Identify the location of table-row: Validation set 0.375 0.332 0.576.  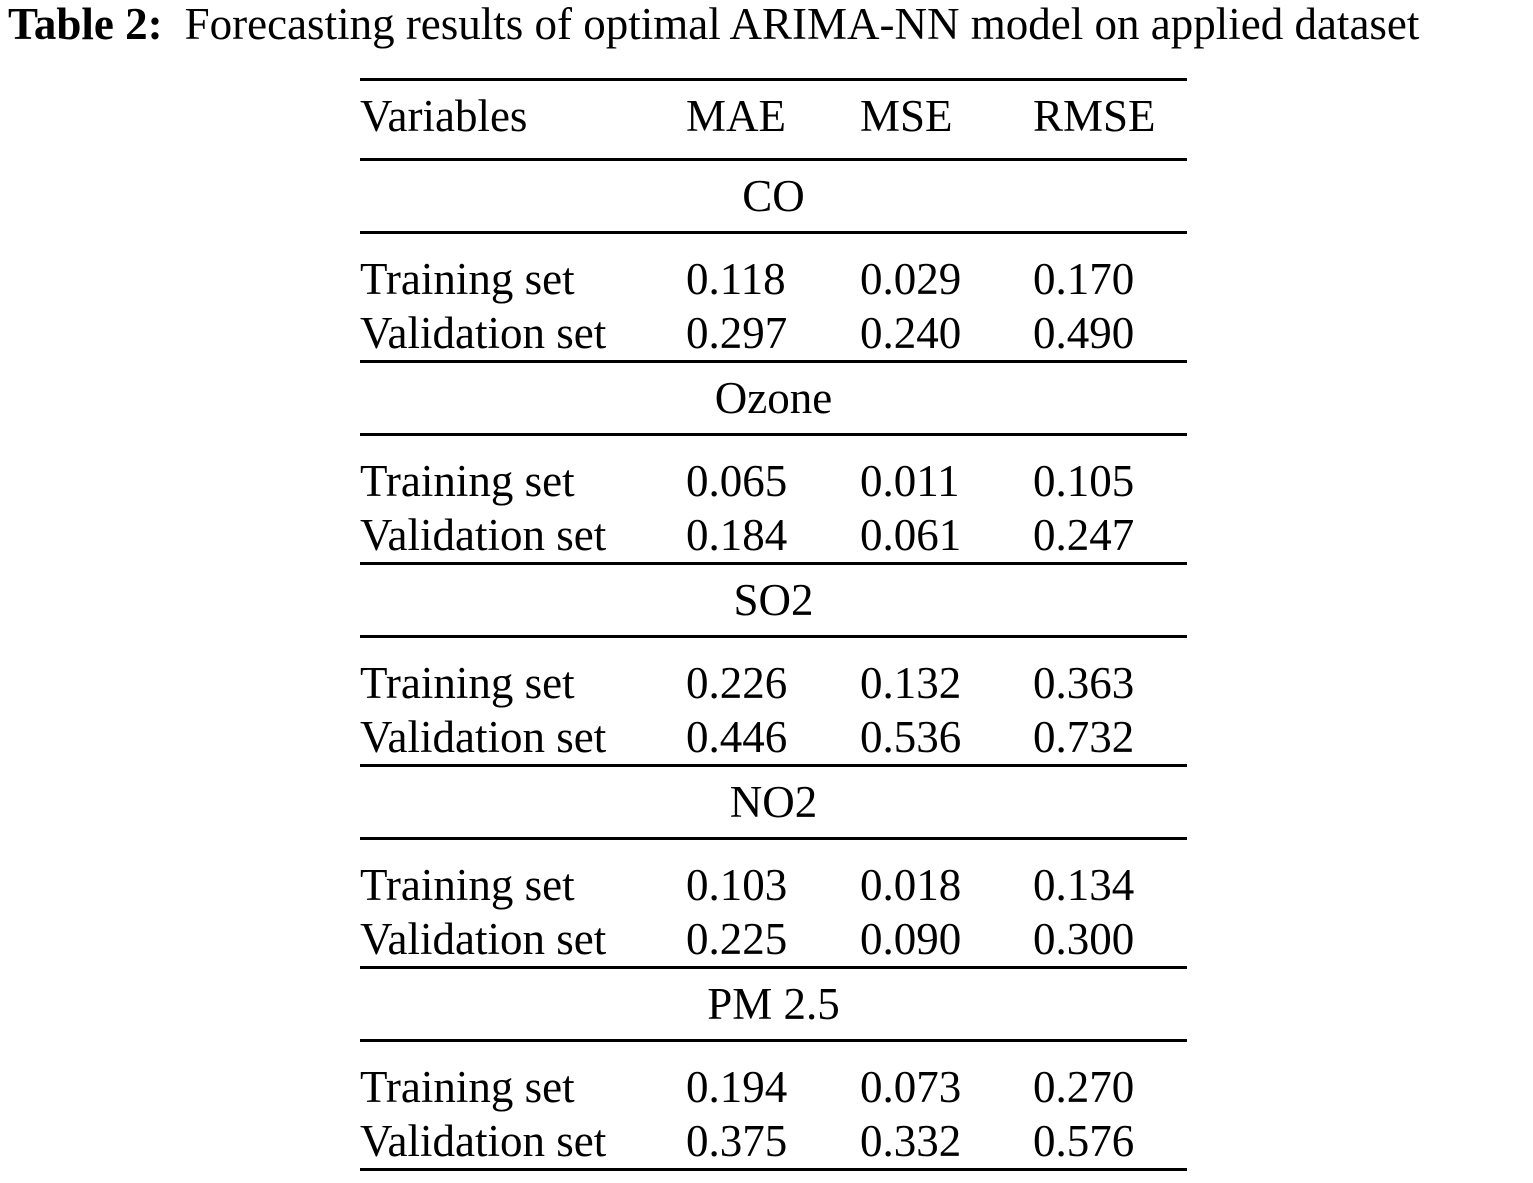
(773, 1141).